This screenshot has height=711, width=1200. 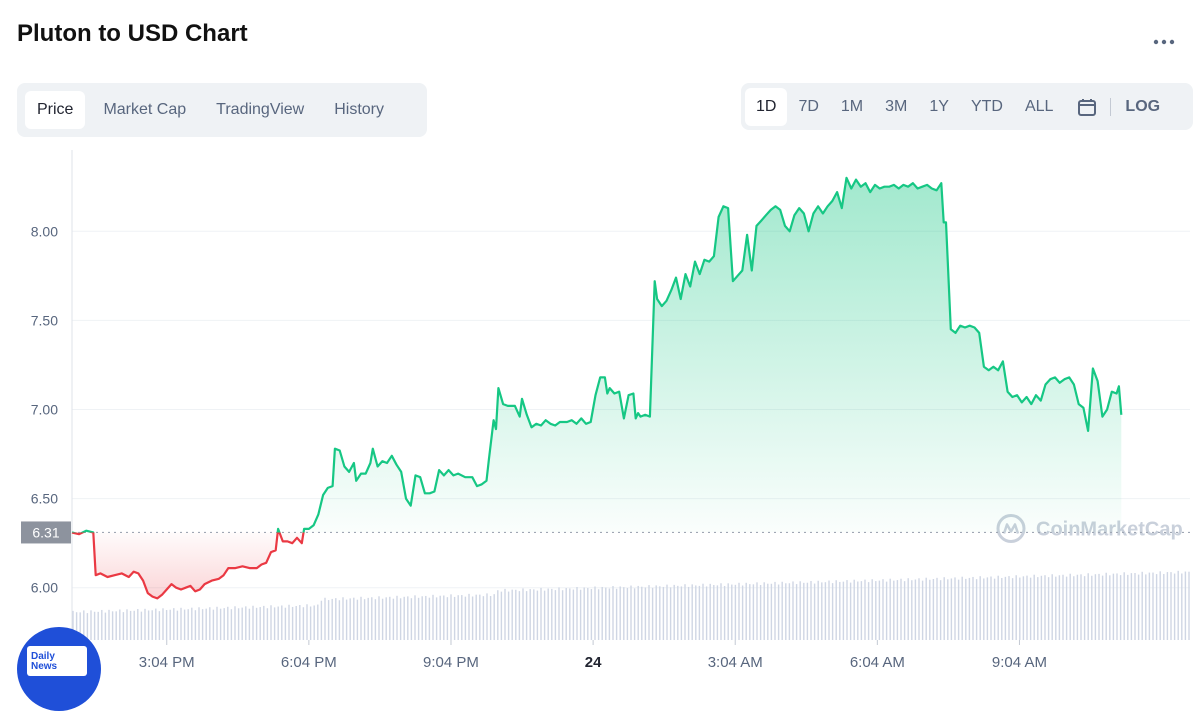 I want to click on badge-label: Daily News, so click(x=44, y=662).